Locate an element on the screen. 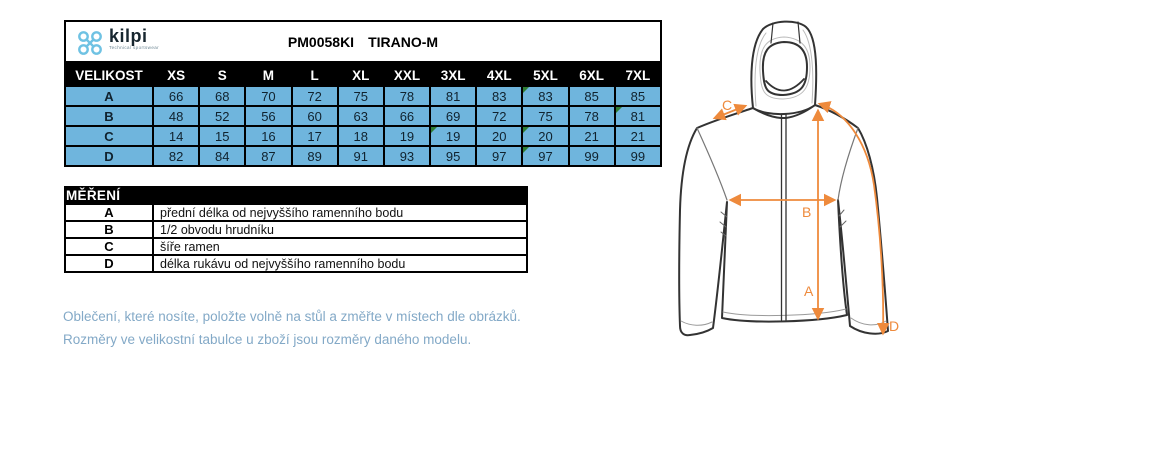 The height and width of the screenshot is (461, 1151). size-label-header: VELIKOST is located at coordinates (109, 75).